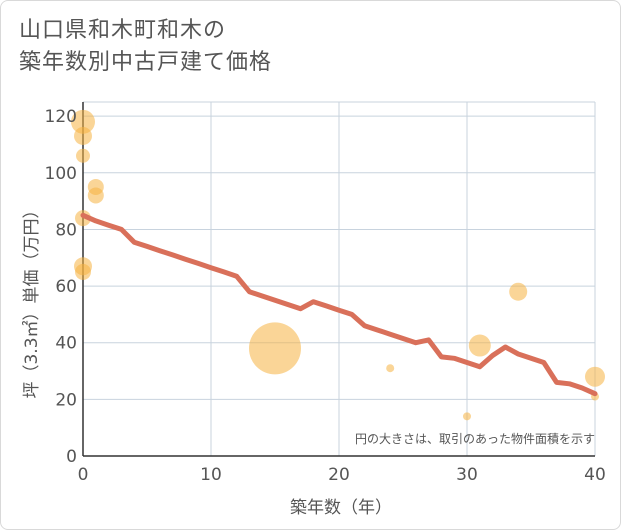  I want to click on x-tick-label-0: 0, so click(83, 475).